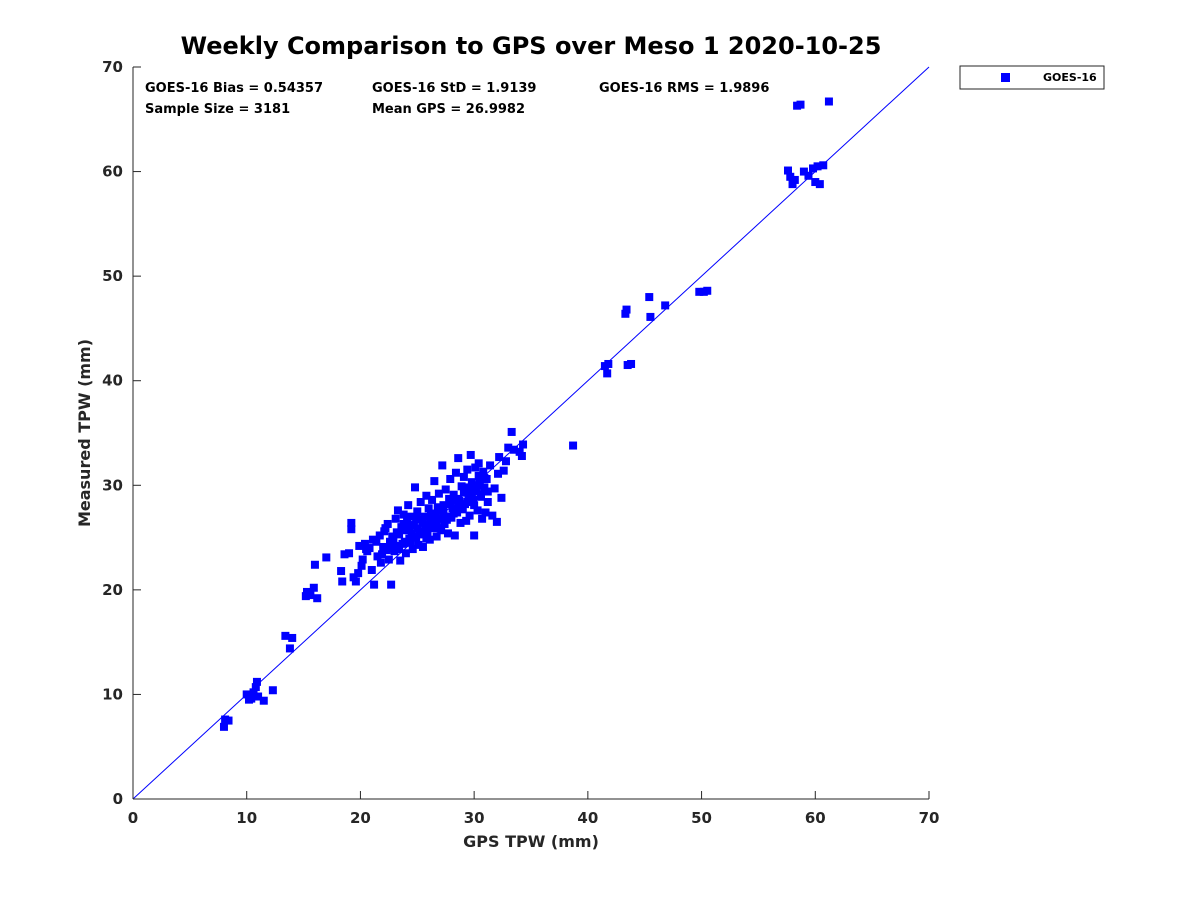 This screenshot has width=1200, height=900. Describe the element at coordinates (246, 818) in the screenshot. I see `x-tick-label: 10` at that location.